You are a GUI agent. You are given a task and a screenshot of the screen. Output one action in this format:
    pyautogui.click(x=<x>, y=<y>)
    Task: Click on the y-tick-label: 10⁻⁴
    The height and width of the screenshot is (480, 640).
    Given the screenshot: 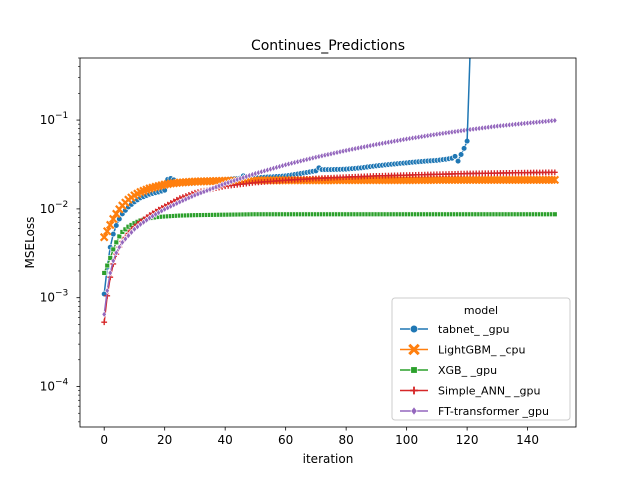 What is the action you would take?
    pyautogui.click(x=54, y=386)
    